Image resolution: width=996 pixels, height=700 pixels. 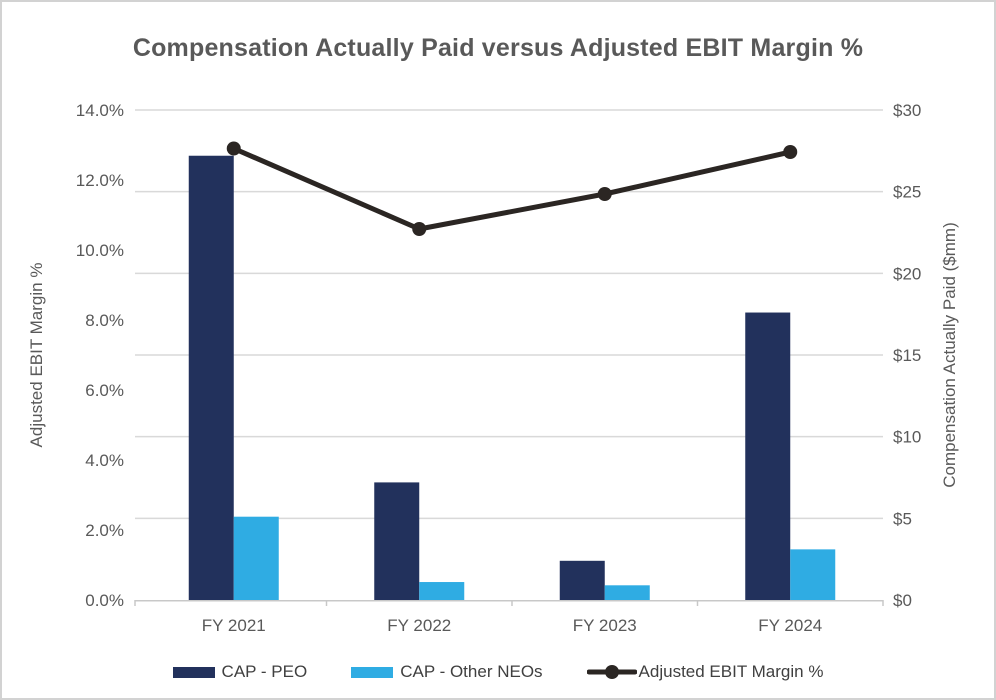 I want to click on legend-item-cap-other-neos: CAP - Other NEOs, so click(x=447, y=672).